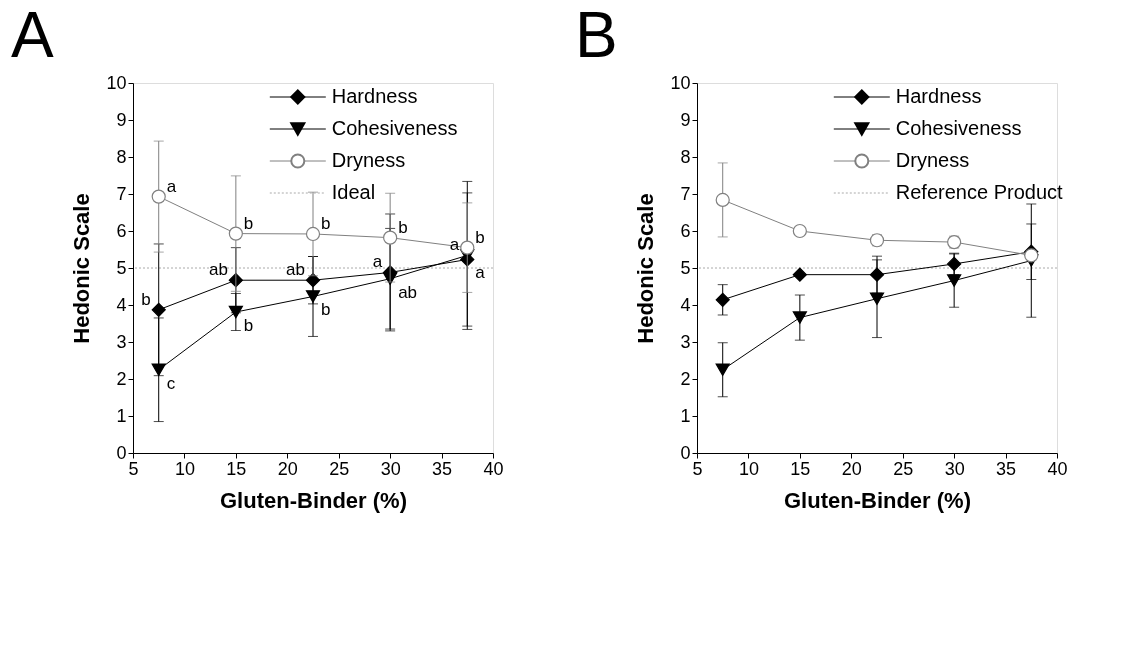  I want to click on chart-title: A, so click(32, 35).